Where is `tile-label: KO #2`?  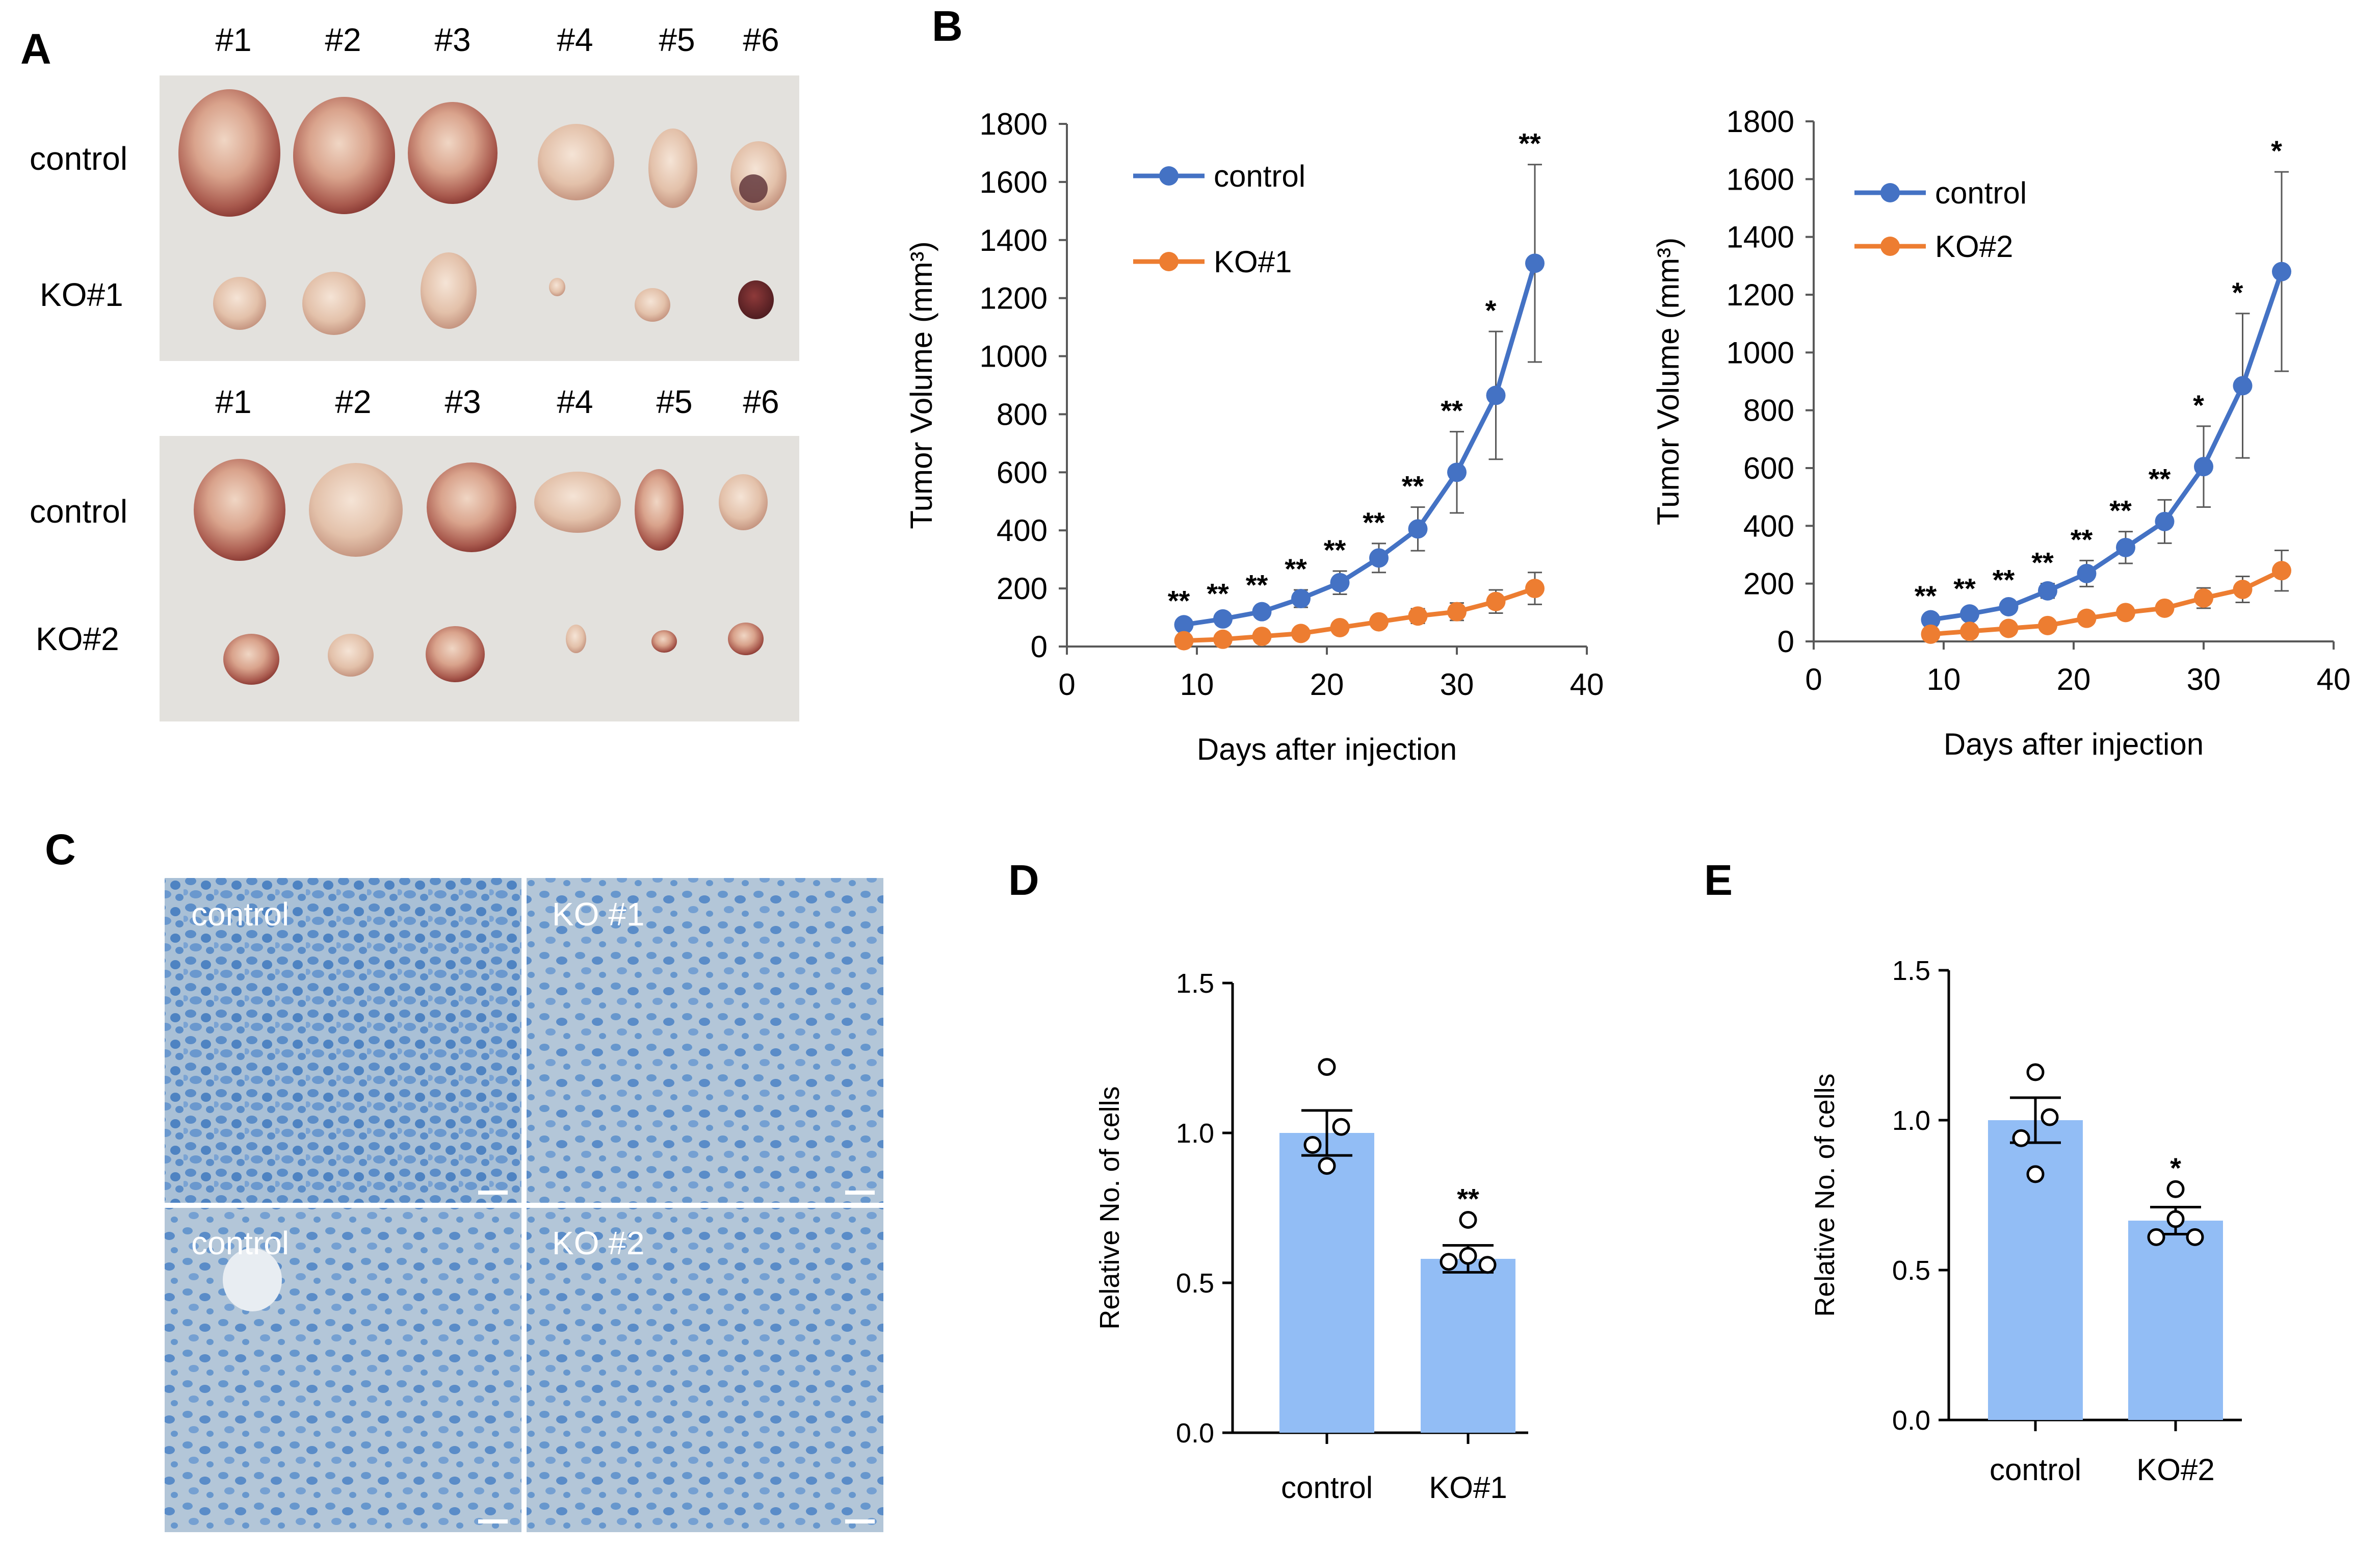 tile-label: KO #2 is located at coordinates (598, 1243).